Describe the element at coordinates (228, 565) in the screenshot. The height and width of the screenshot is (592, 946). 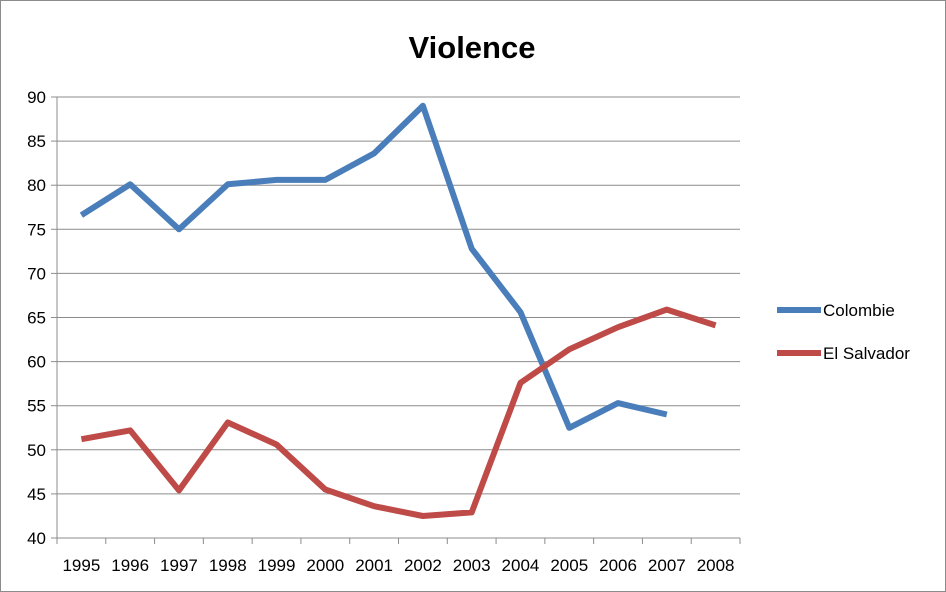
I see `x-tick-label: 1998` at that location.